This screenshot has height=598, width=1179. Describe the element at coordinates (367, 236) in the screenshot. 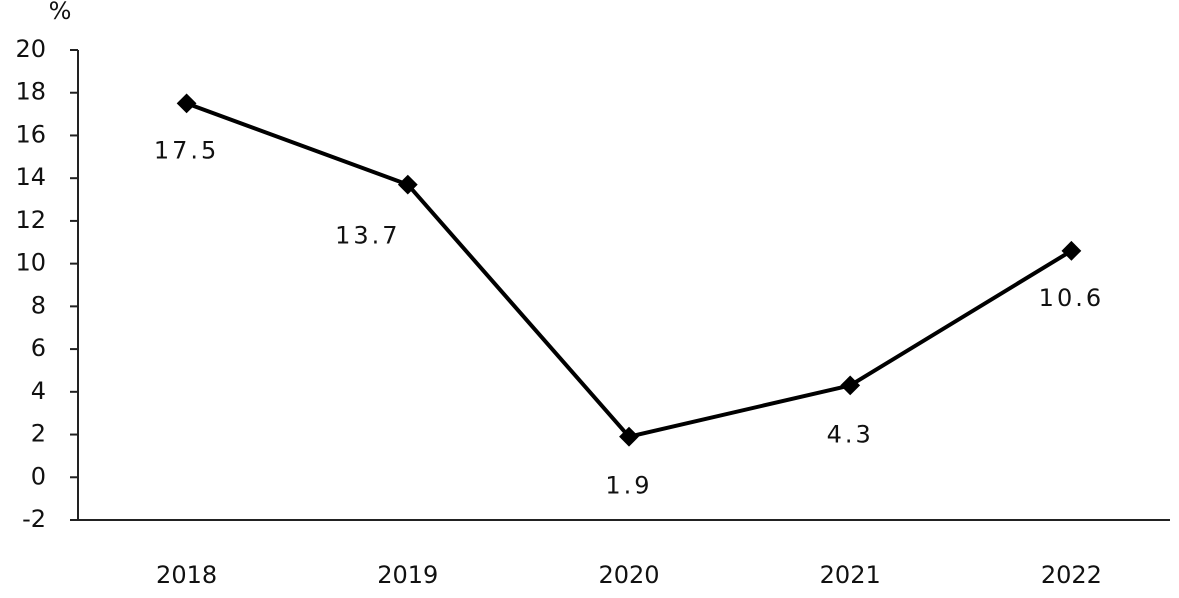

I see `data-label: 13.7` at that location.